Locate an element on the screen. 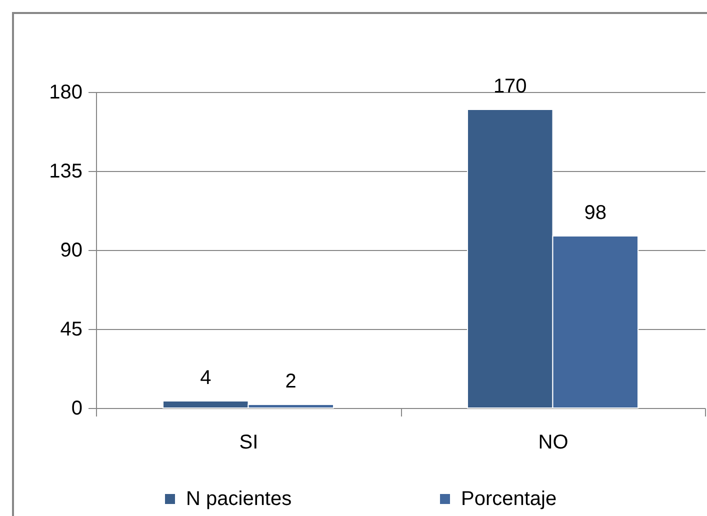  data-label: 4 is located at coordinates (206, 377).